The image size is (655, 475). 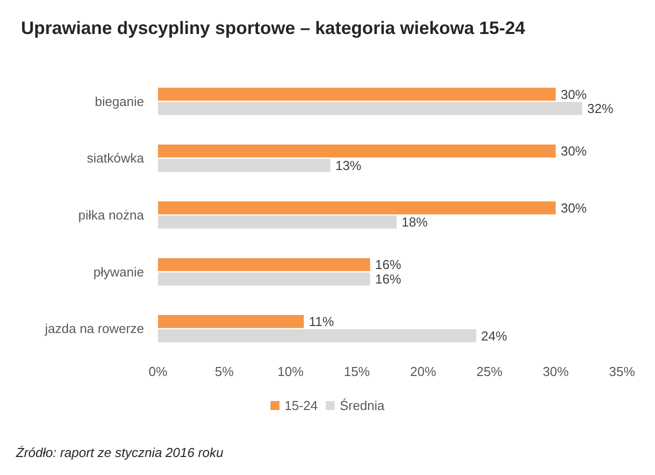 I want to click on x-tick-label: 25%, so click(x=489, y=371).